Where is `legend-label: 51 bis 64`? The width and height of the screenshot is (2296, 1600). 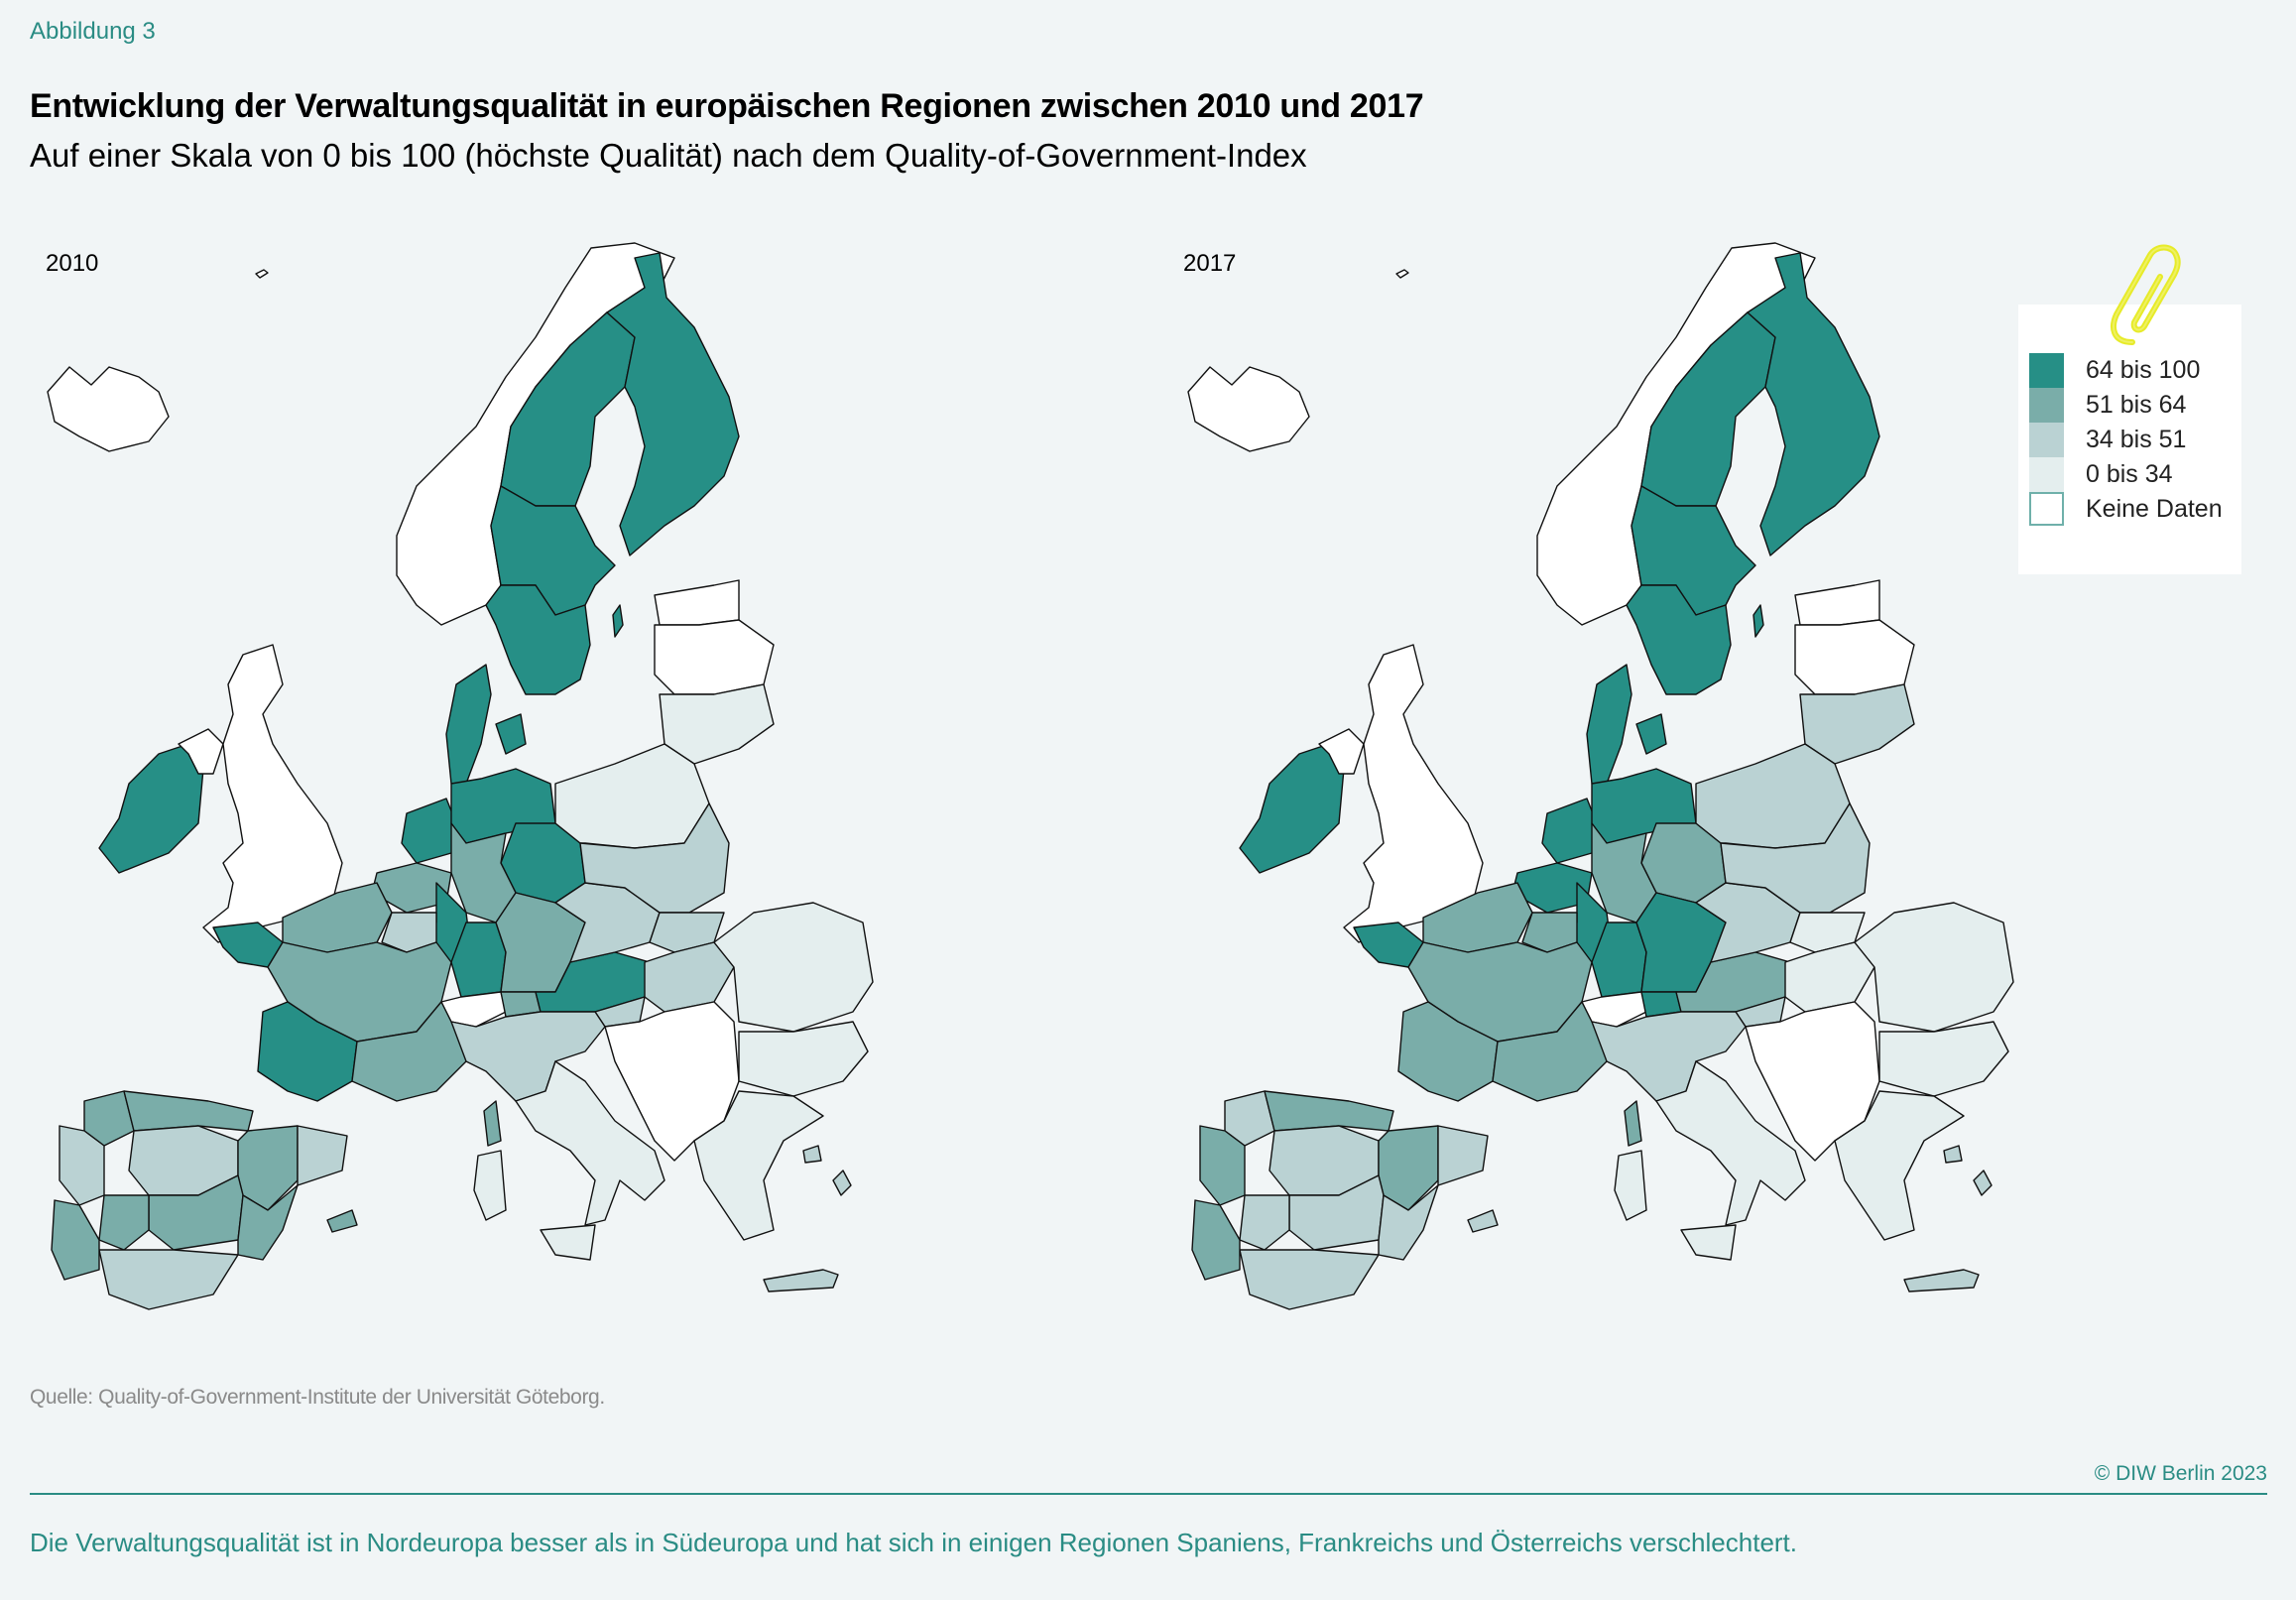
legend-label: 51 bis 64 is located at coordinates (2136, 404).